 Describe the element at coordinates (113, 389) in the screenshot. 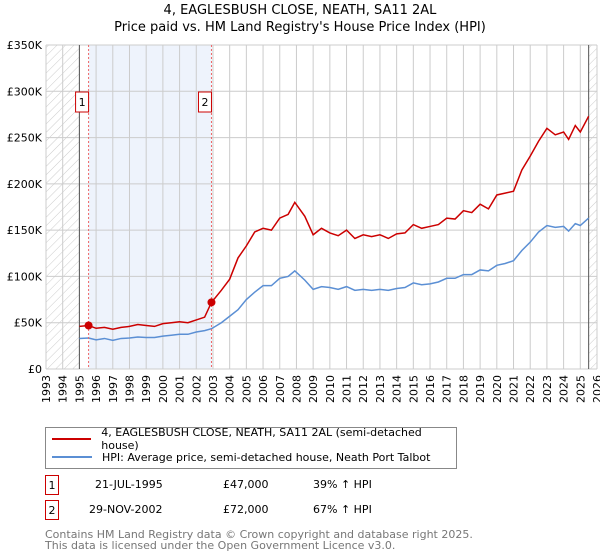

I see `x-tick-label: 1997` at that location.